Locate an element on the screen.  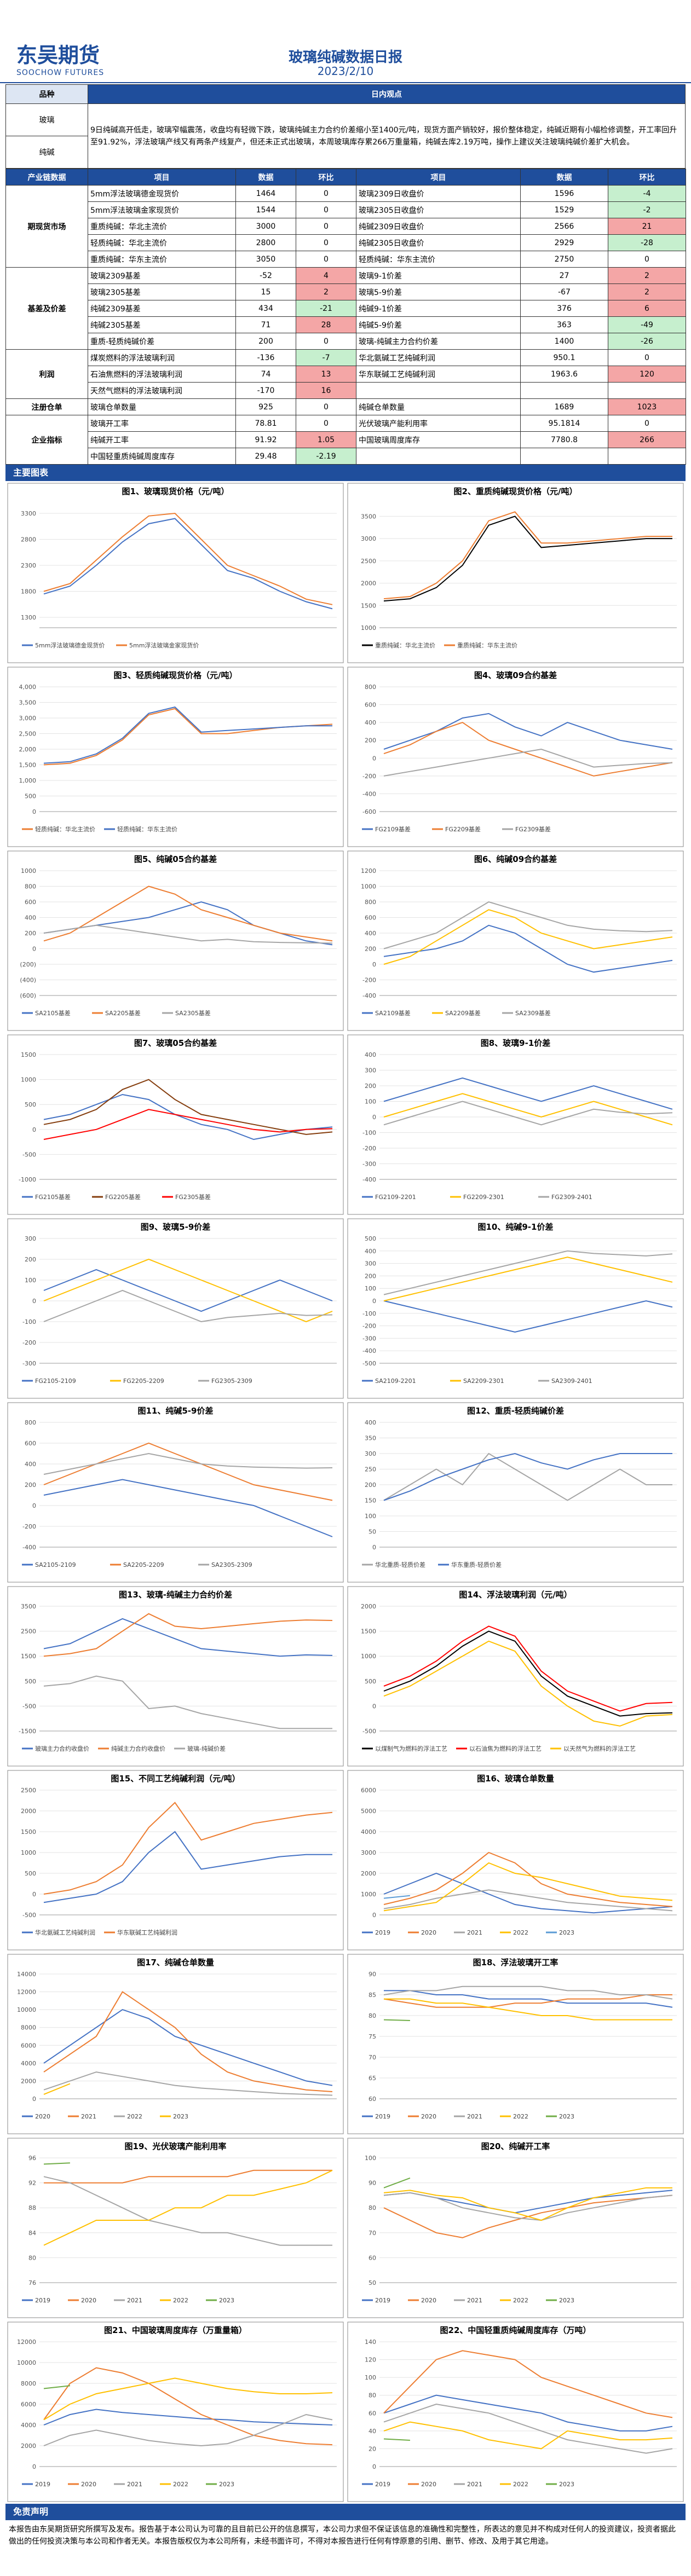
legend-label: FG2205基差 is located at coordinates (123, 1197).